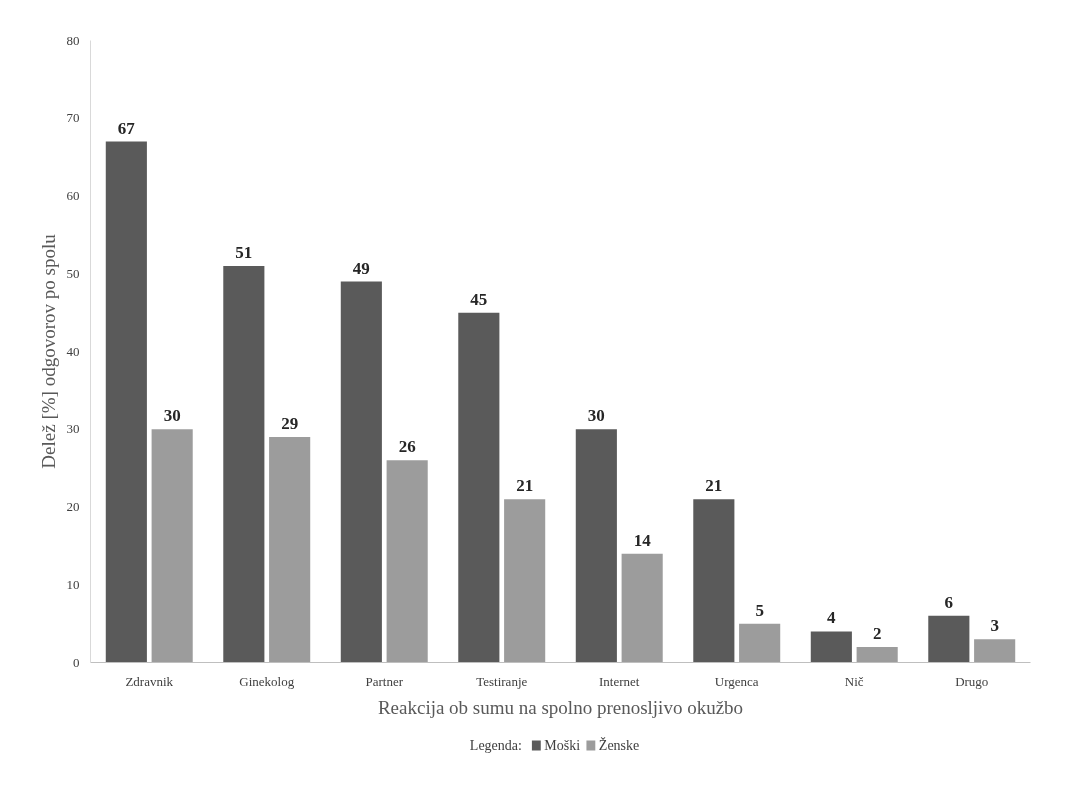 The image size is (1074, 801). Describe the element at coordinates (642, 540) in the screenshot. I see `data-label: 14` at that location.